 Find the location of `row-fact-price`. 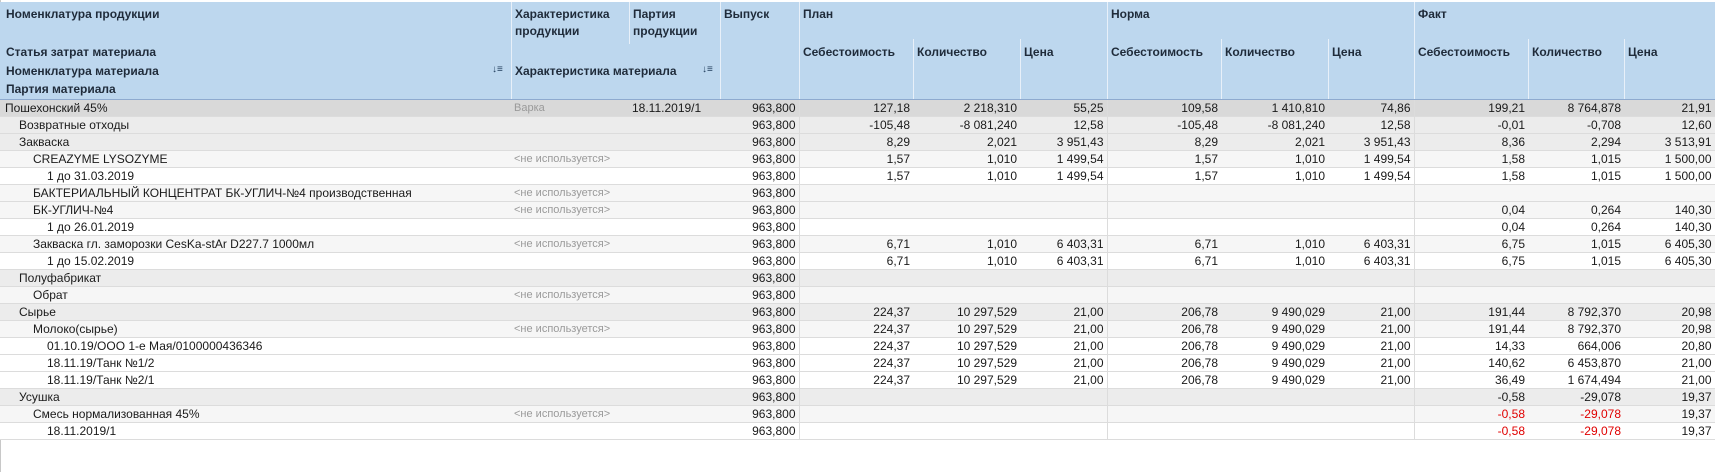

row-fact-price is located at coordinates (1669, 295).